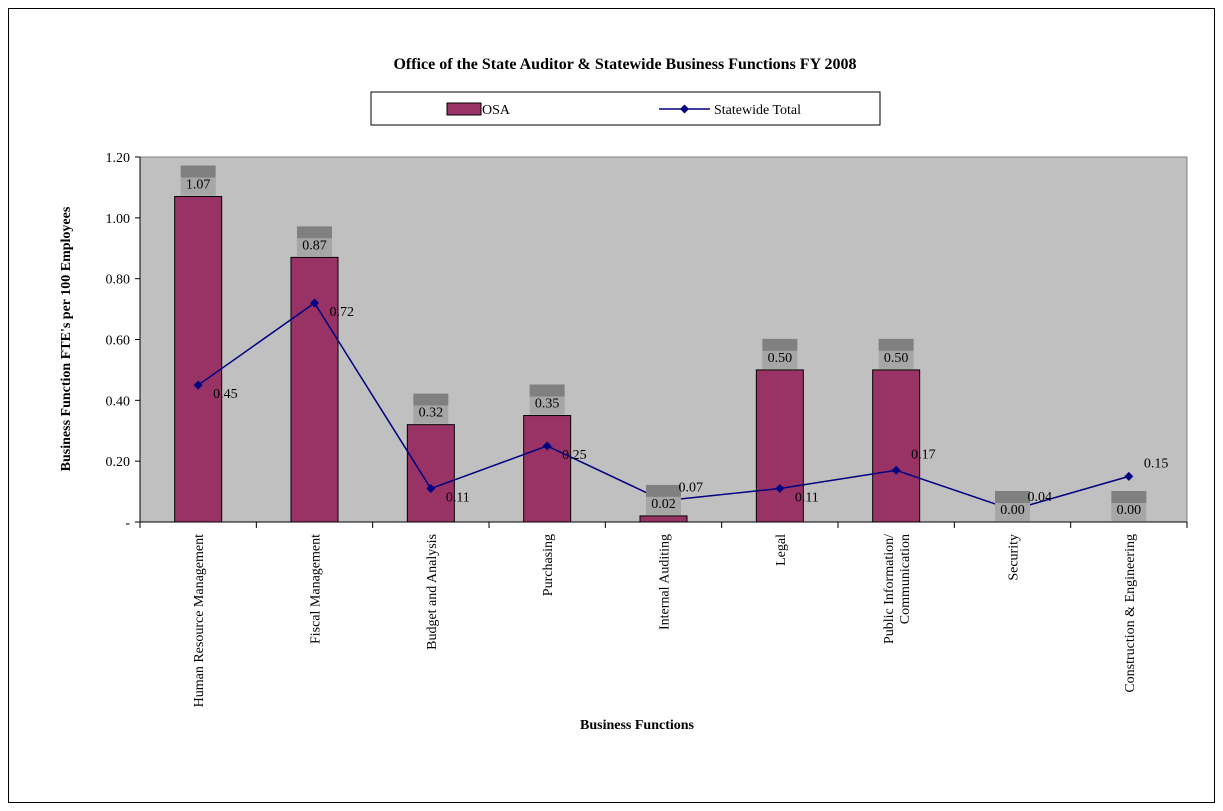  I want to click on osa-value-label: 0.87, so click(314, 245).